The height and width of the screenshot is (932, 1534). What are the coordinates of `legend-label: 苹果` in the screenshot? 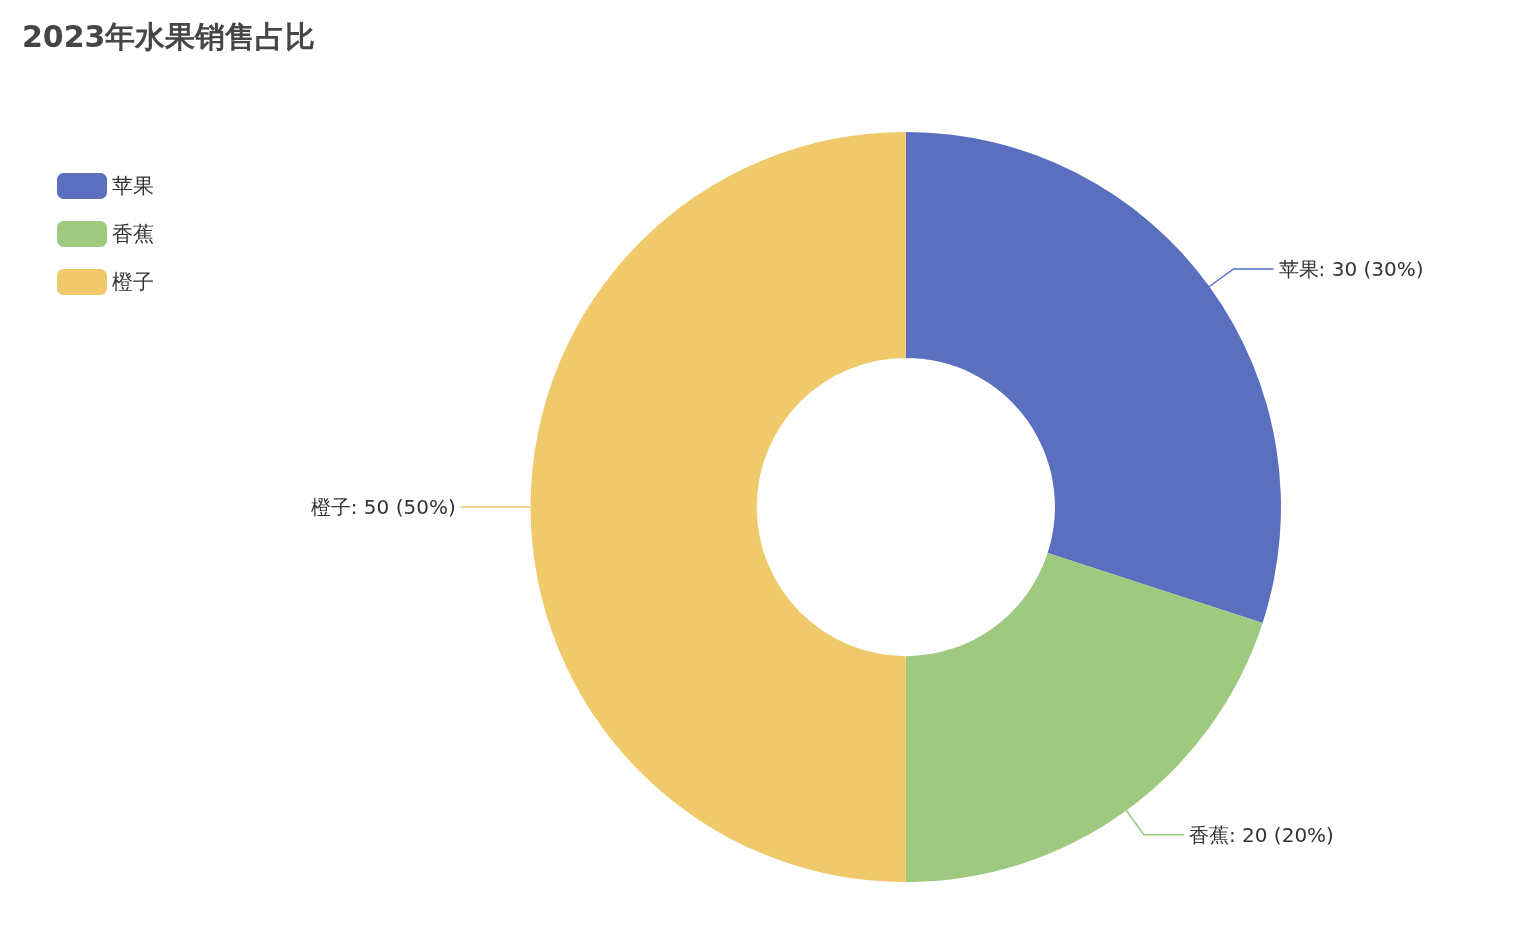 It's located at (133, 186).